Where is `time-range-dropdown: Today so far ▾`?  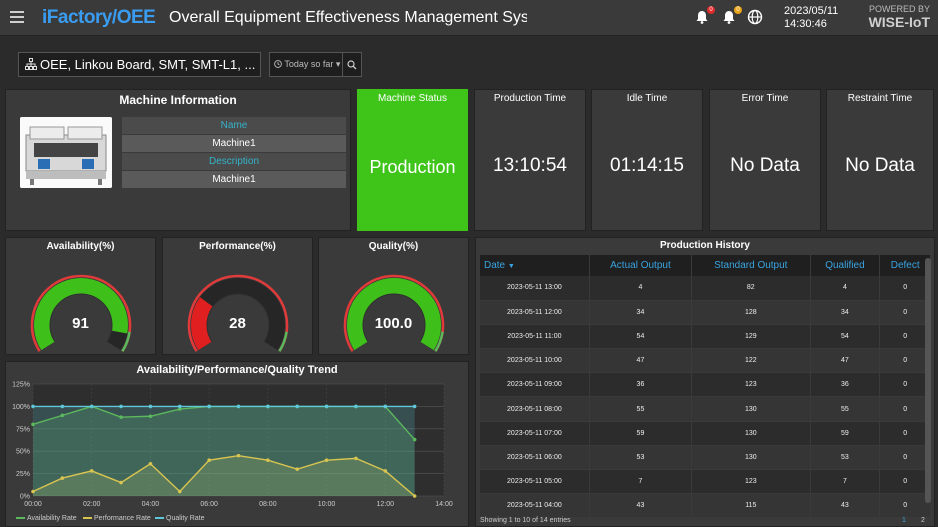 time-range-dropdown: Today so far ▾ is located at coordinates (306, 64).